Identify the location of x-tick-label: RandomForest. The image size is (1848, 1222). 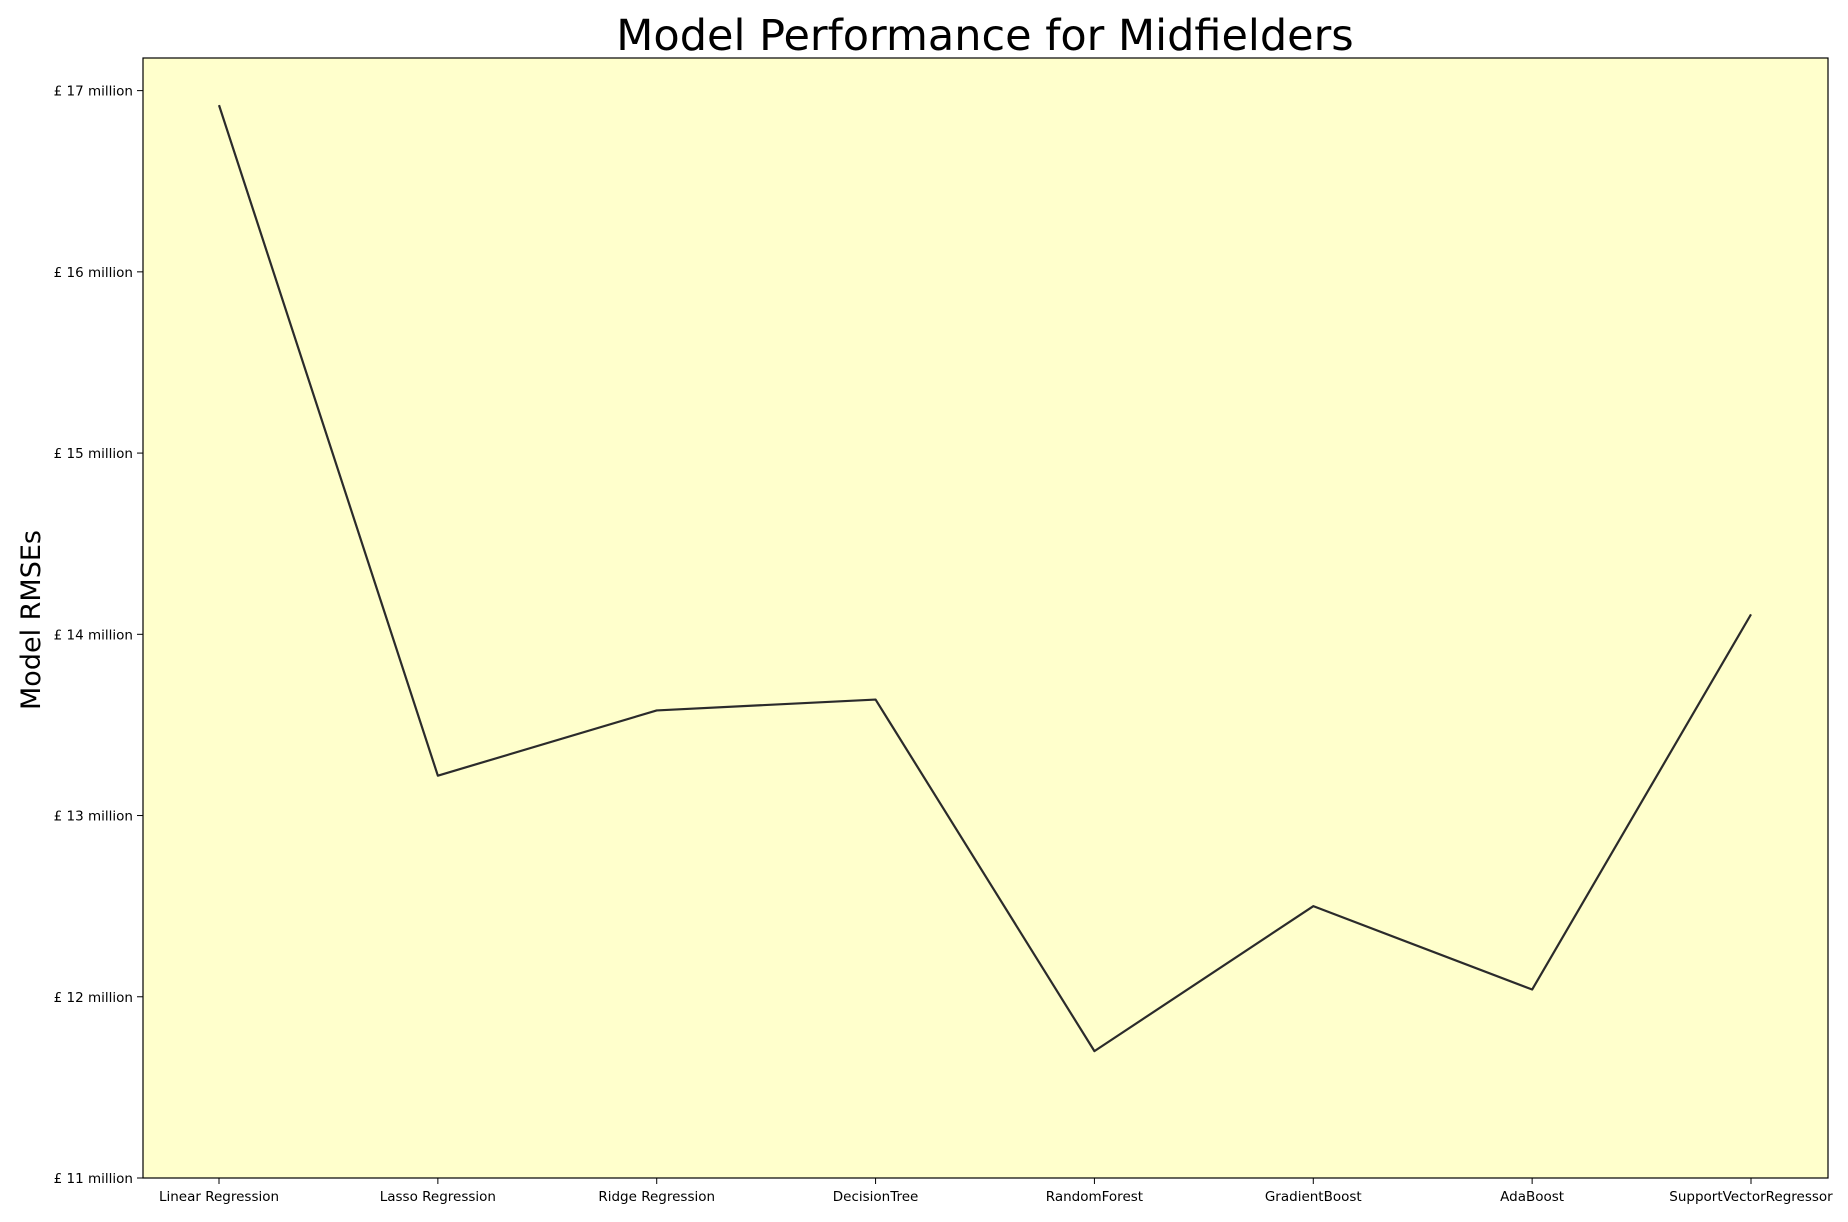
(1094, 1197).